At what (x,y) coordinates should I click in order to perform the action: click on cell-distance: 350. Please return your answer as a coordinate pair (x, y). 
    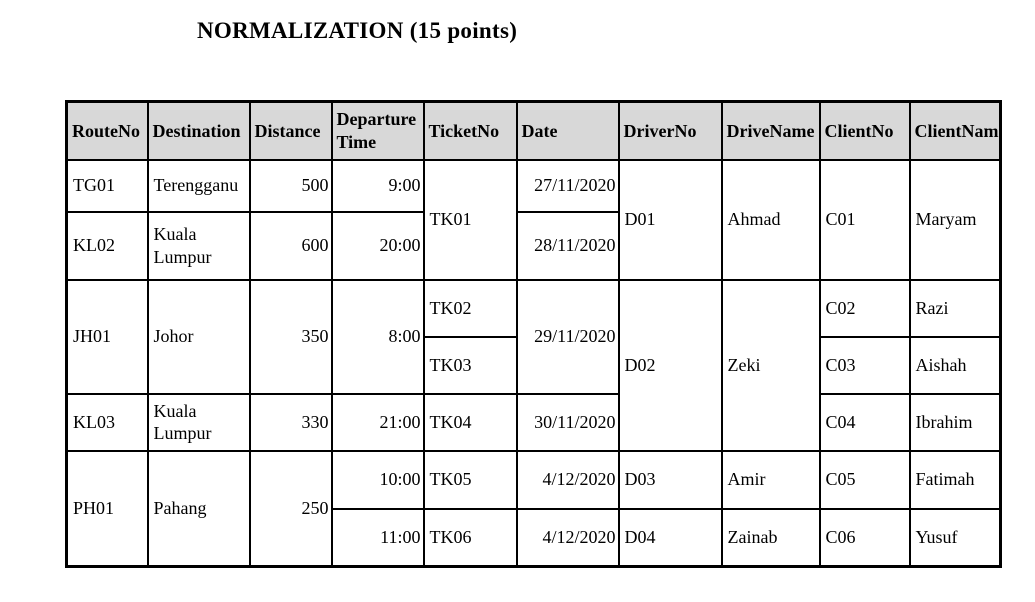
    Looking at the image, I should click on (290, 336).